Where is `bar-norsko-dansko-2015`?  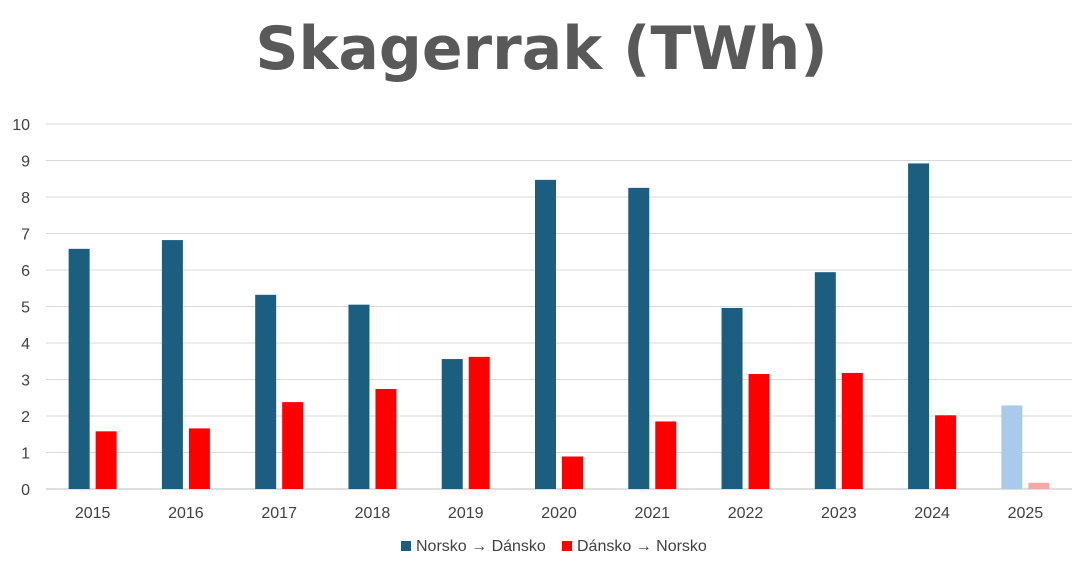 bar-norsko-dansko-2015 is located at coordinates (79, 368).